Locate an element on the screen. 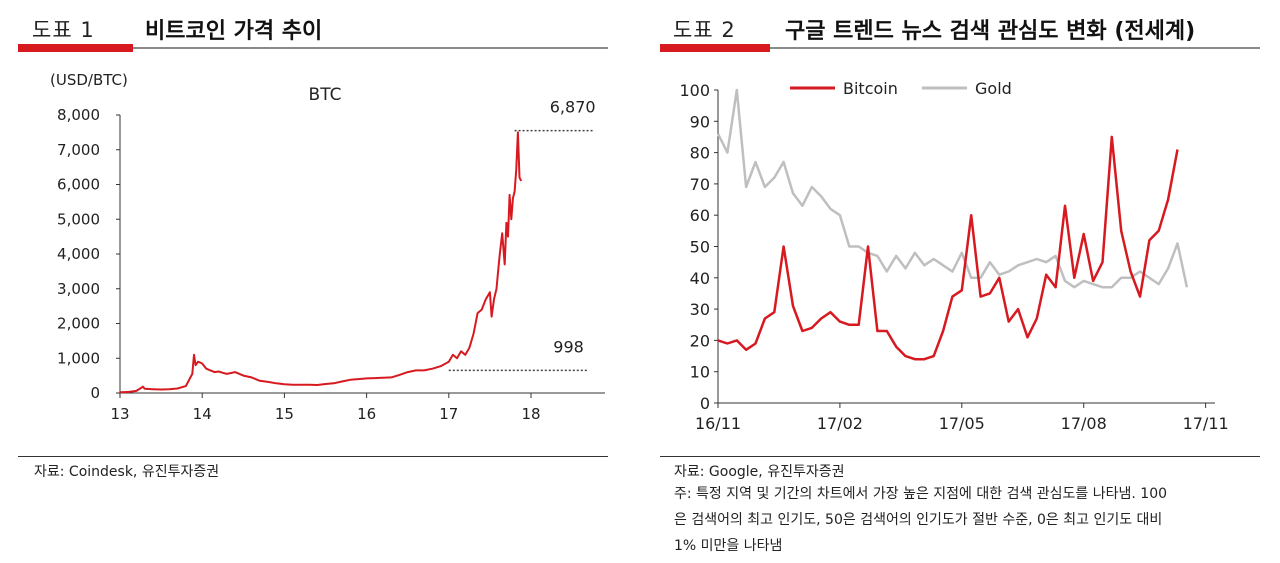  series is located at coordinates (321, 262).